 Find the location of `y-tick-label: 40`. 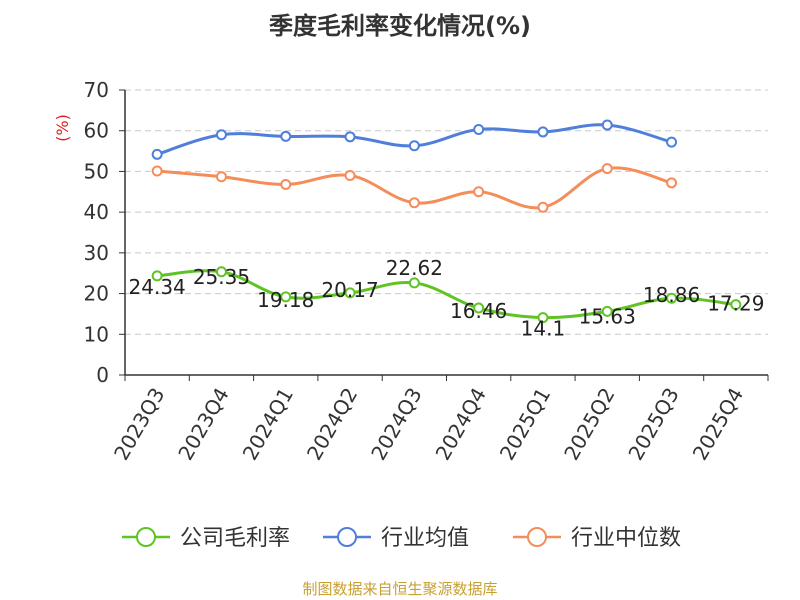

y-tick-label: 40 is located at coordinates (96, 212).